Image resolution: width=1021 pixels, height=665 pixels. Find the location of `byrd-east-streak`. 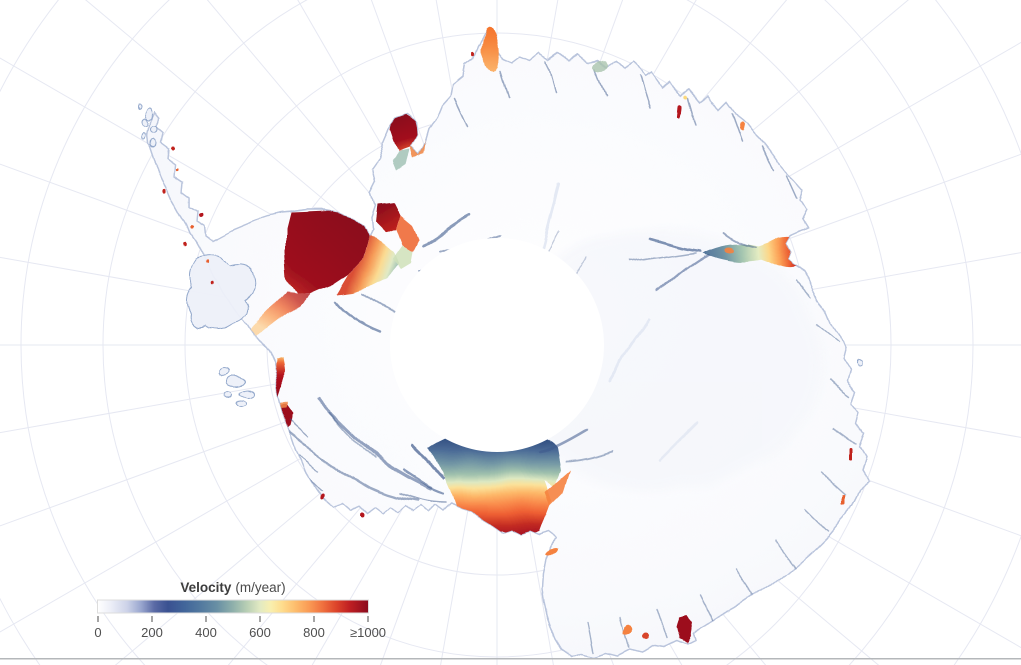

byrd-east-streak is located at coordinates (557, 487).